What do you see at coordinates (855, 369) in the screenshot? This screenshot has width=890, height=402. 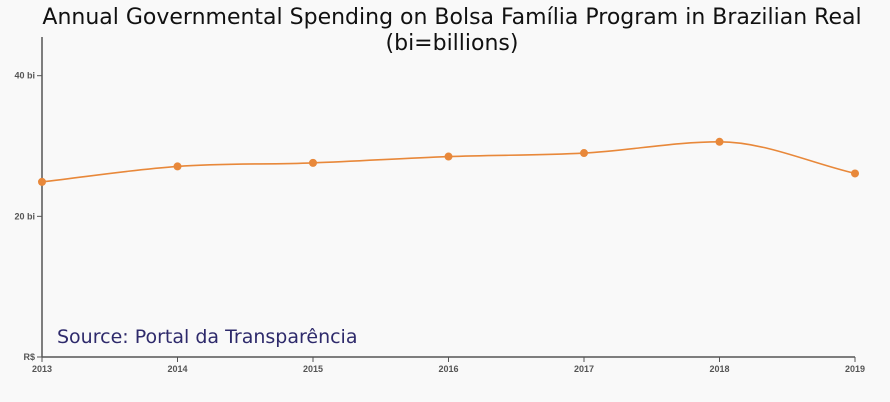 I see `x-tick-label: 2019` at bounding box center [855, 369].